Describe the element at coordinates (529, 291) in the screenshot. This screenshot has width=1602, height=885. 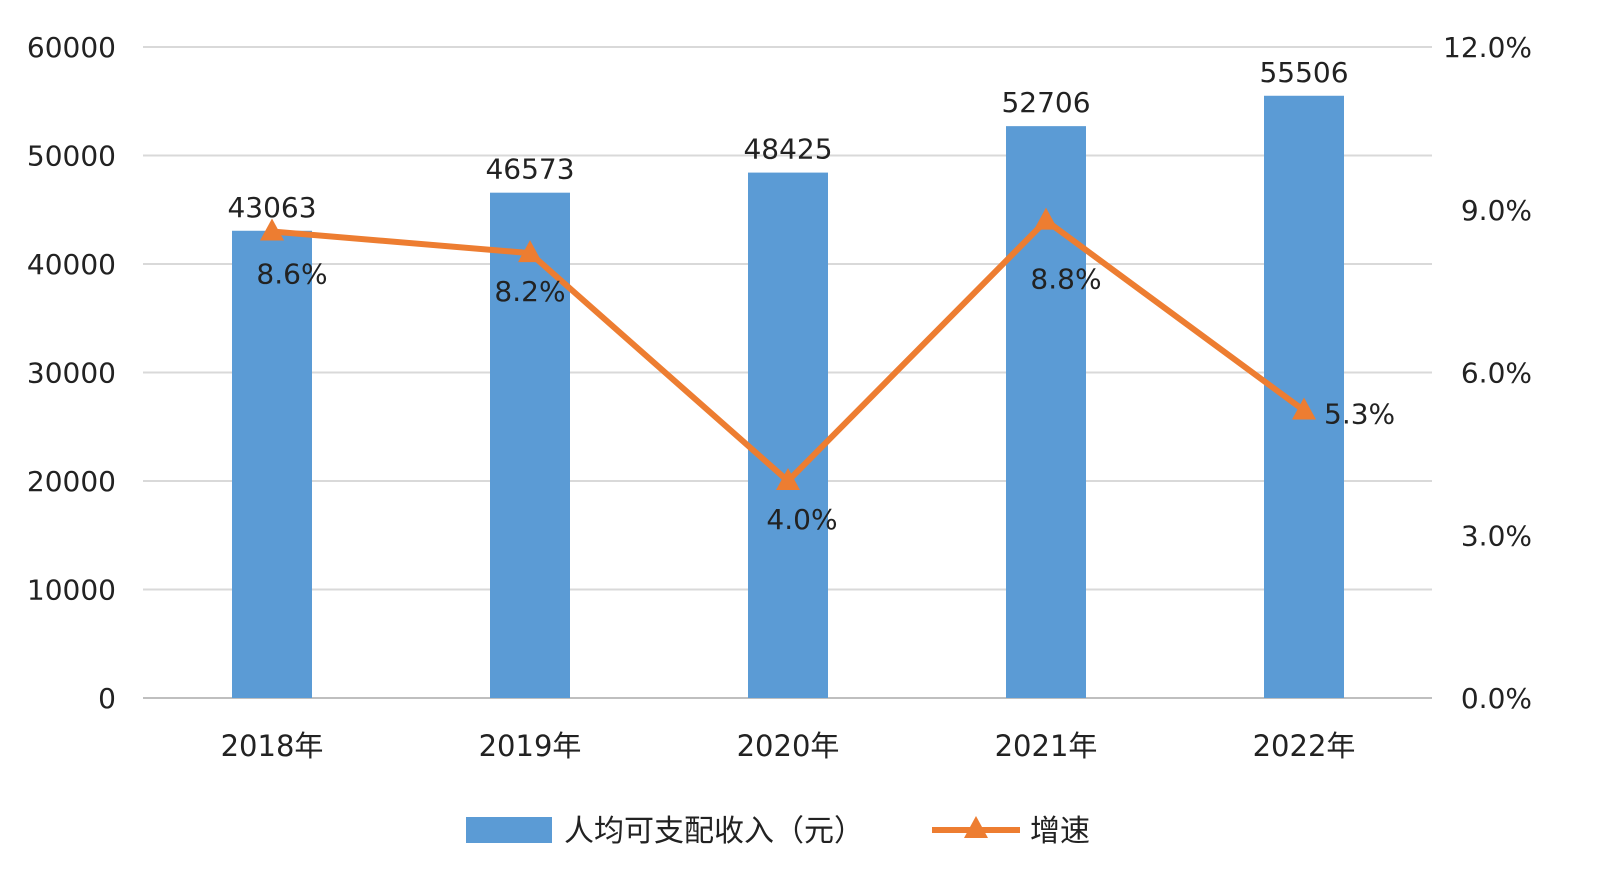
I see `line-value-label: 8.2%` at that location.